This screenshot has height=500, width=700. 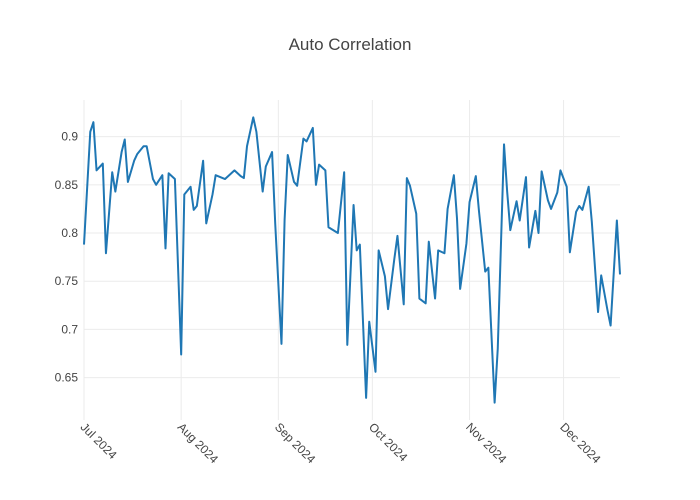 What do you see at coordinates (67, 281) in the screenshot?
I see `y-tick-label: 0.75` at bounding box center [67, 281].